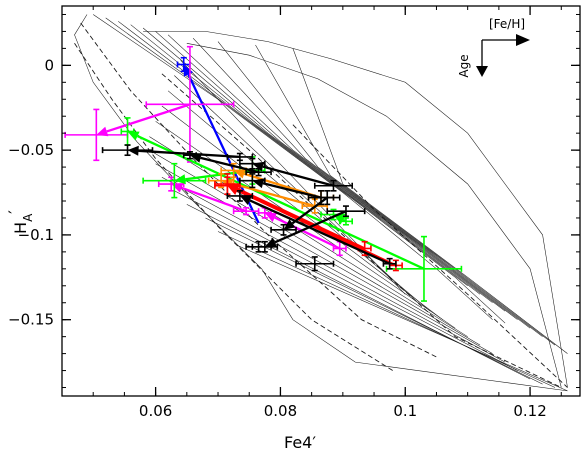  What do you see at coordinates (229, 165) in the screenshot?
I see `vector-12-shaft` at bounding box center [229, 165].